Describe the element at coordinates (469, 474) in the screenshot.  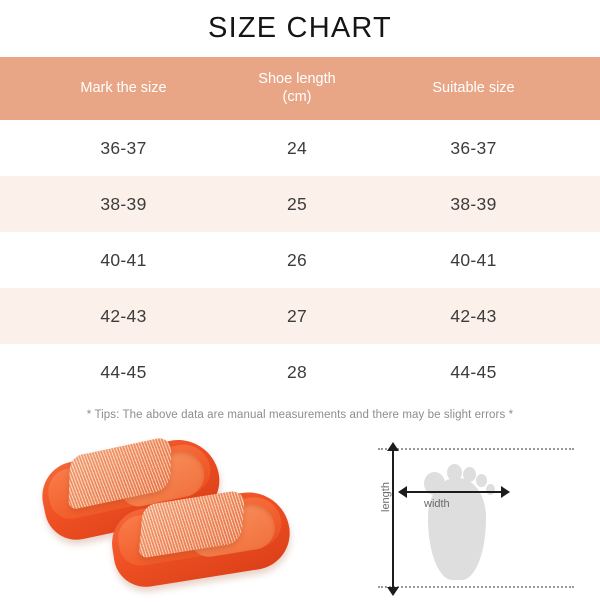
I see `toe-third` at that location.